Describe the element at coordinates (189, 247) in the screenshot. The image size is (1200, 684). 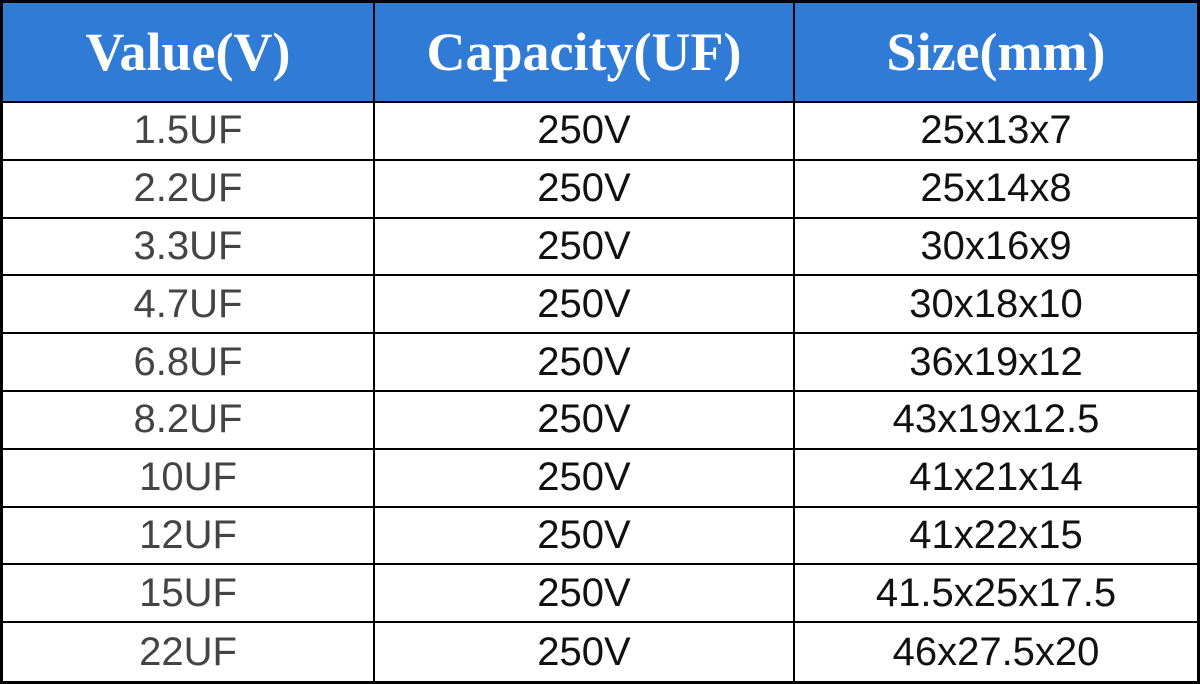
I see `table-cell: 3.3UF` at that location.